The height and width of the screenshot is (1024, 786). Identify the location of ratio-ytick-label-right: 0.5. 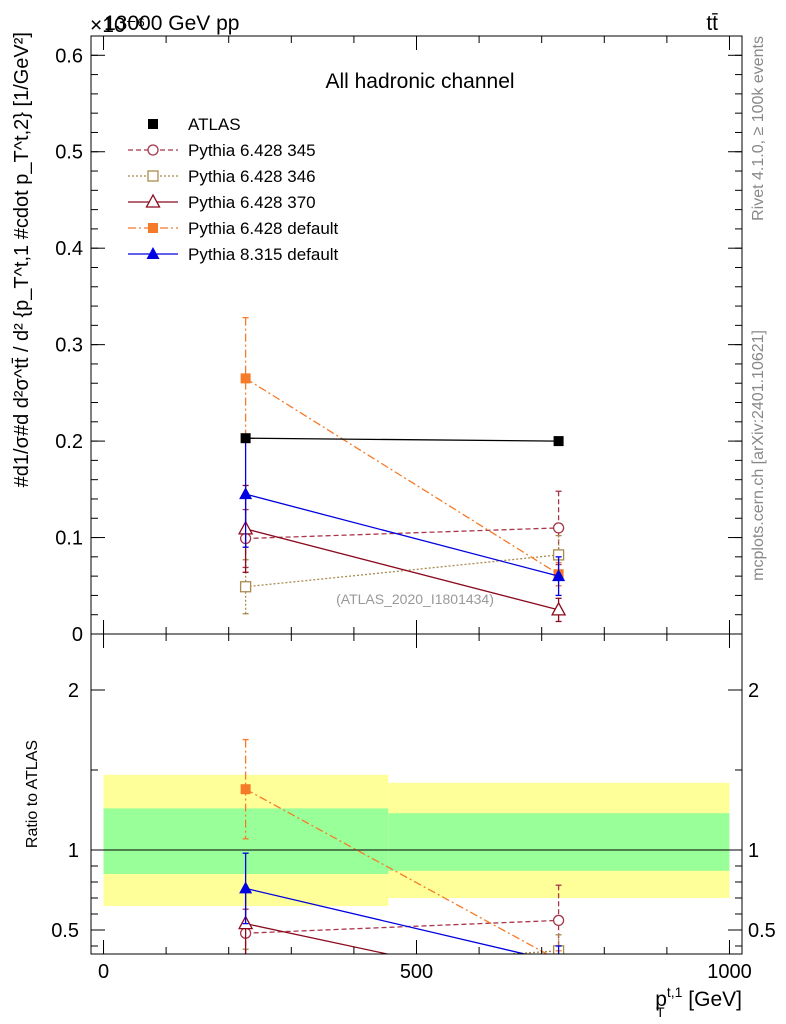
(762, 931).